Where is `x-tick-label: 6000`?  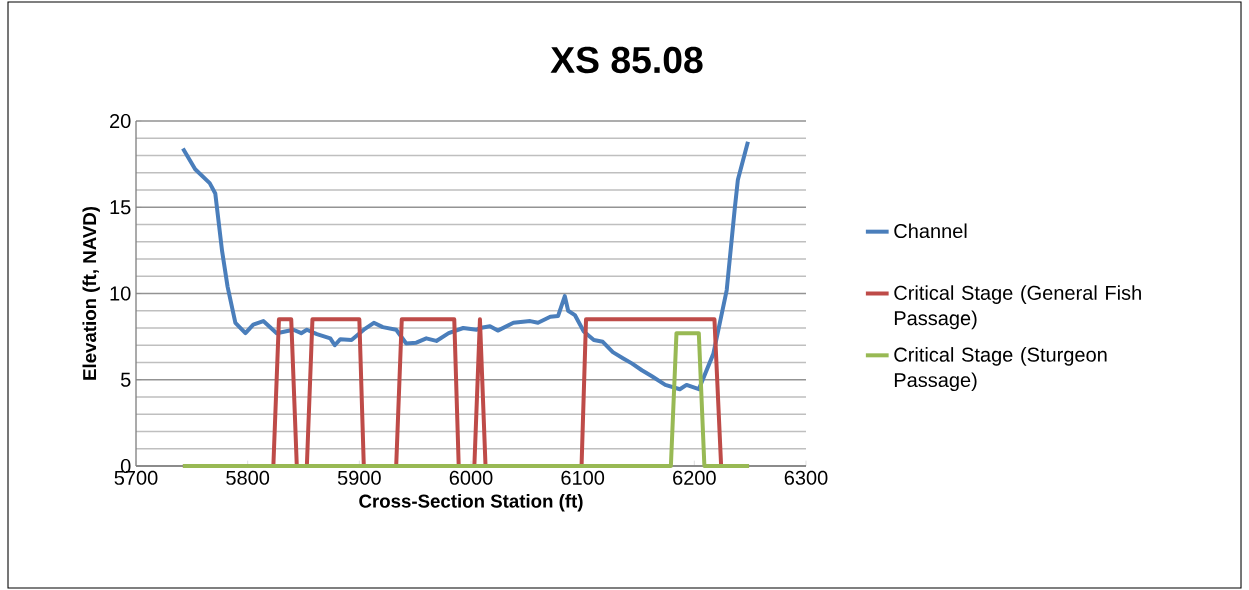
x-tick-label: 6000 is located at coordinates (471, 477).